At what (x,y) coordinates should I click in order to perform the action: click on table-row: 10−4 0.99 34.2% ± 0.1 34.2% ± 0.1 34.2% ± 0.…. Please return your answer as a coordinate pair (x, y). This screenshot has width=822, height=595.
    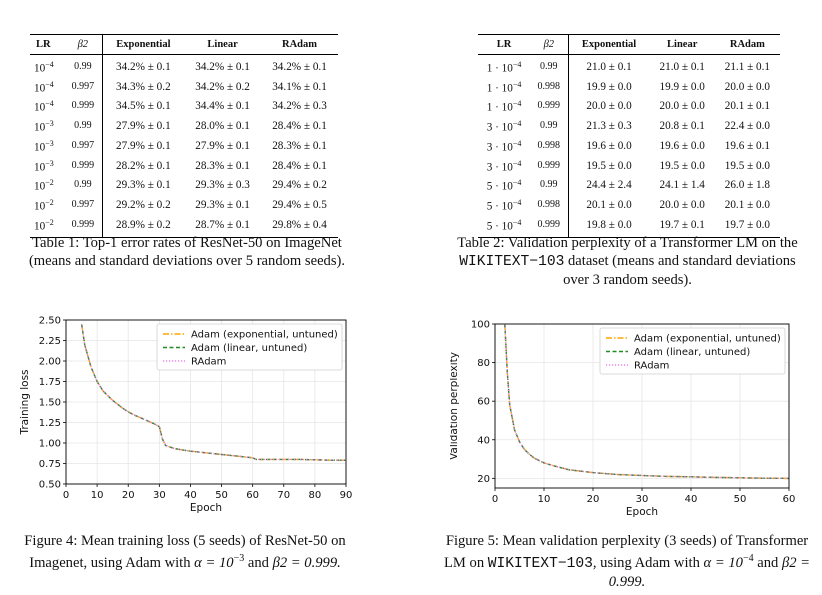
    Looking at the image, I should click on (184, 65).